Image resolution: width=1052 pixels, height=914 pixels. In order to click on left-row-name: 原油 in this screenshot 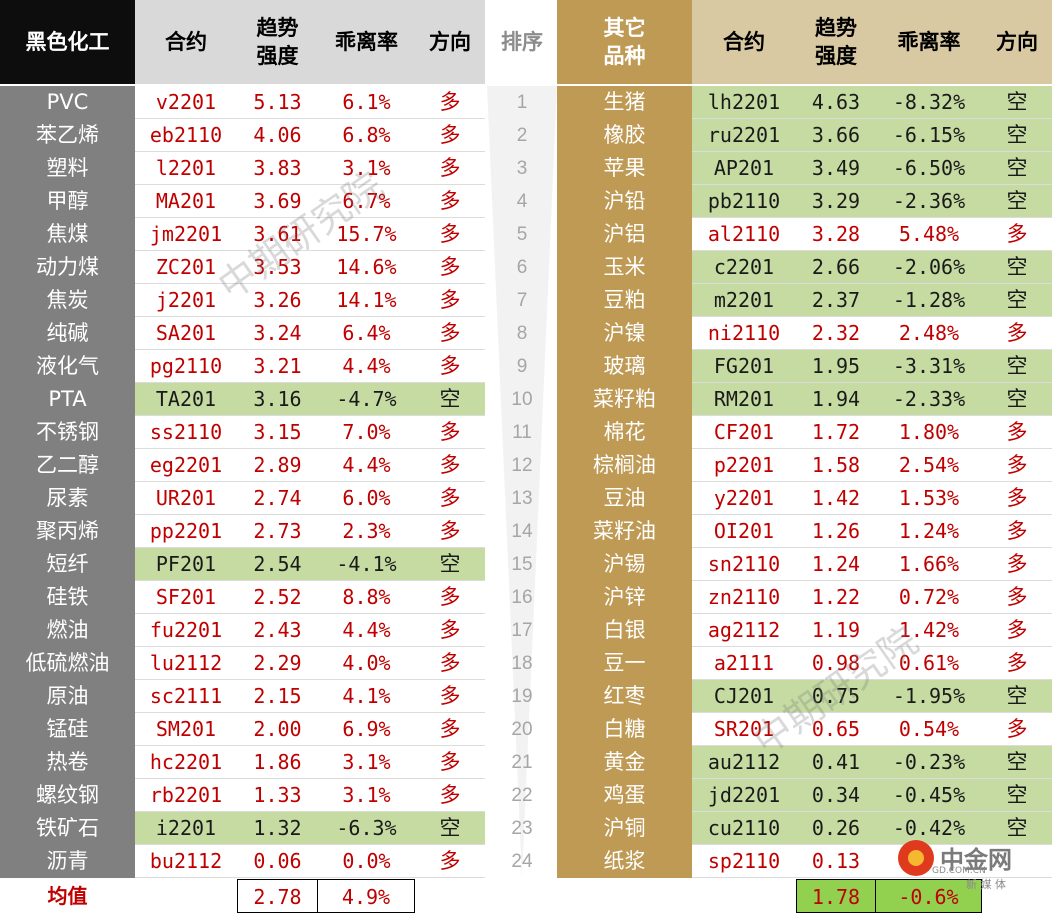, I will do `click(67, 696)`.